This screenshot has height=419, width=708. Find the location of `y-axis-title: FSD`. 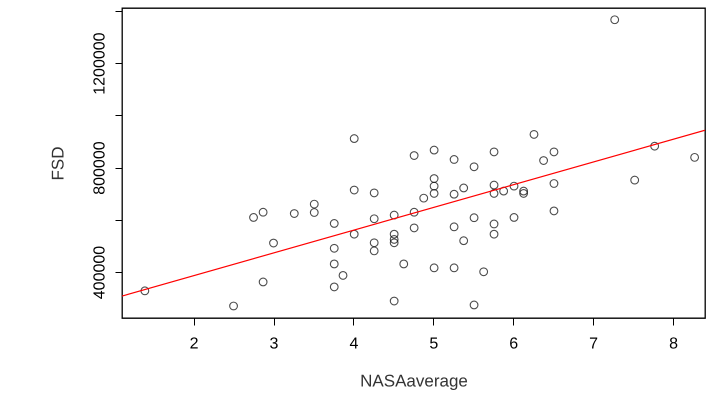

y-axis-title: FSD is located at coordinates (58, 163).